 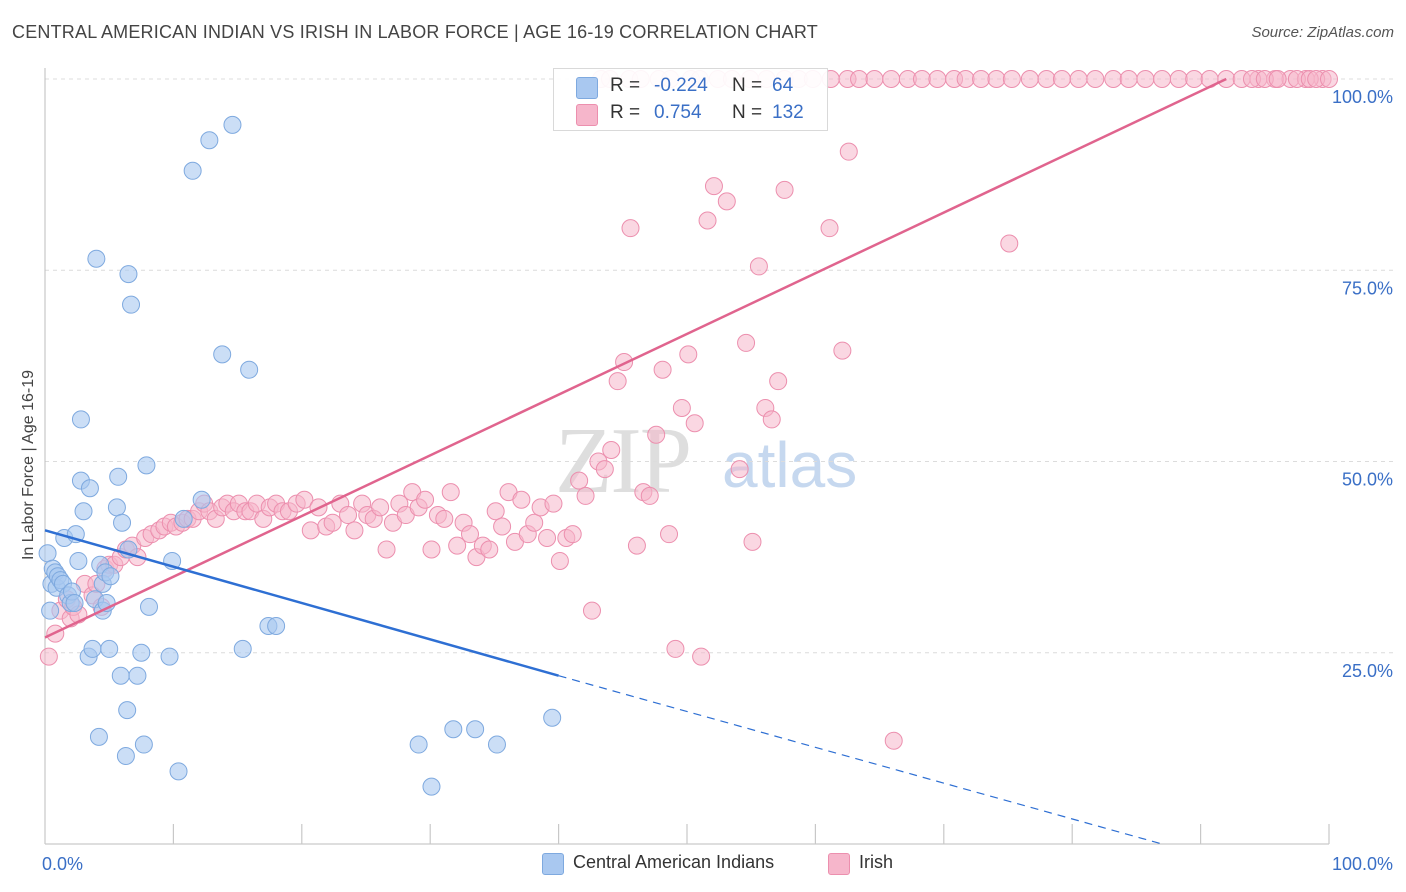 I want to click on r-value: 0.754, so click(x=678, y=112).